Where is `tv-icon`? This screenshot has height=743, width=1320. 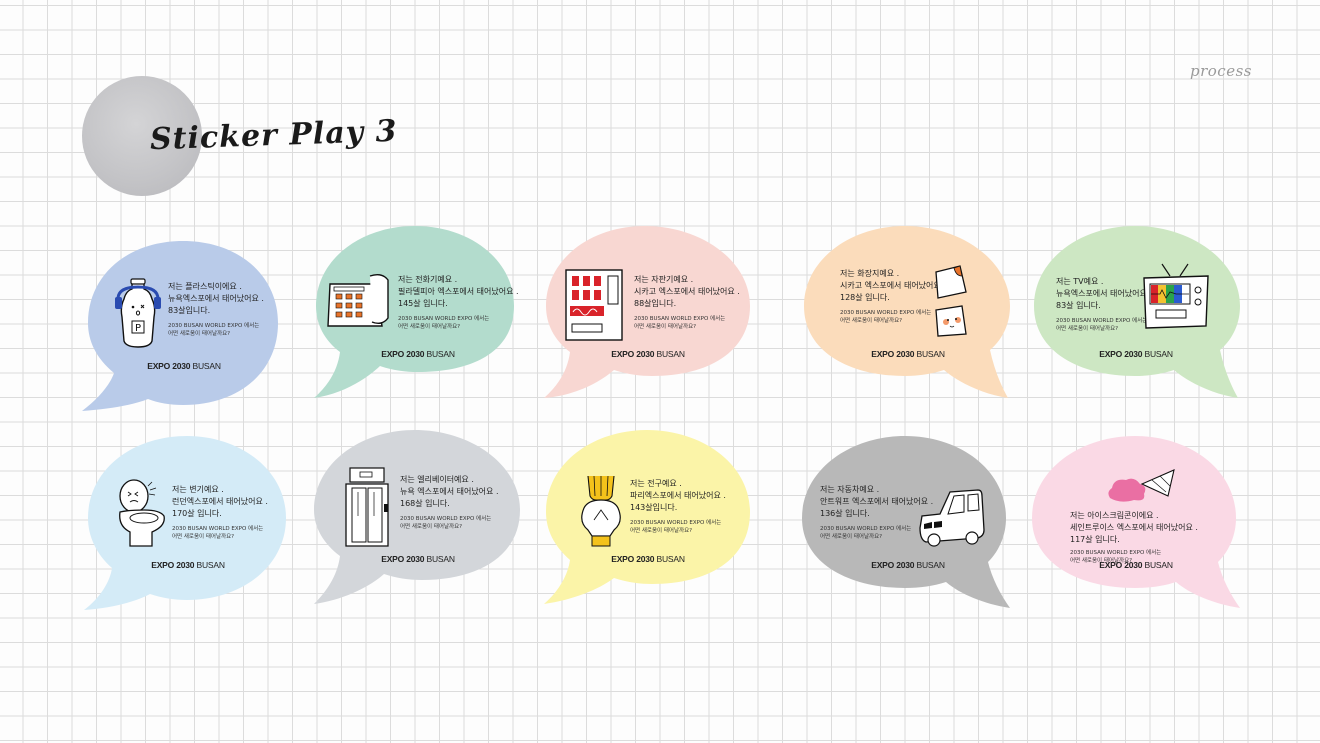 tv-icon is located at coordinates (1176, 296).